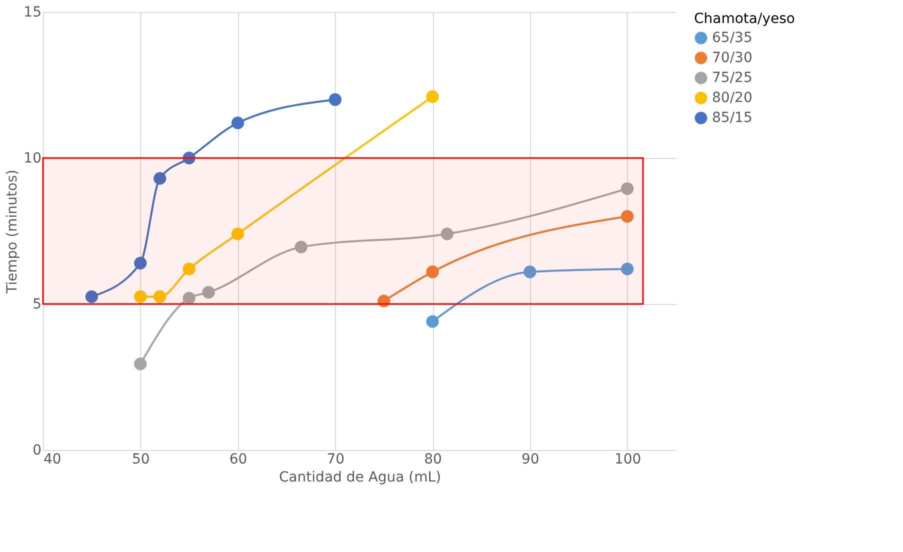  I want to click on x-tick-label: 50, so click(141, 460).